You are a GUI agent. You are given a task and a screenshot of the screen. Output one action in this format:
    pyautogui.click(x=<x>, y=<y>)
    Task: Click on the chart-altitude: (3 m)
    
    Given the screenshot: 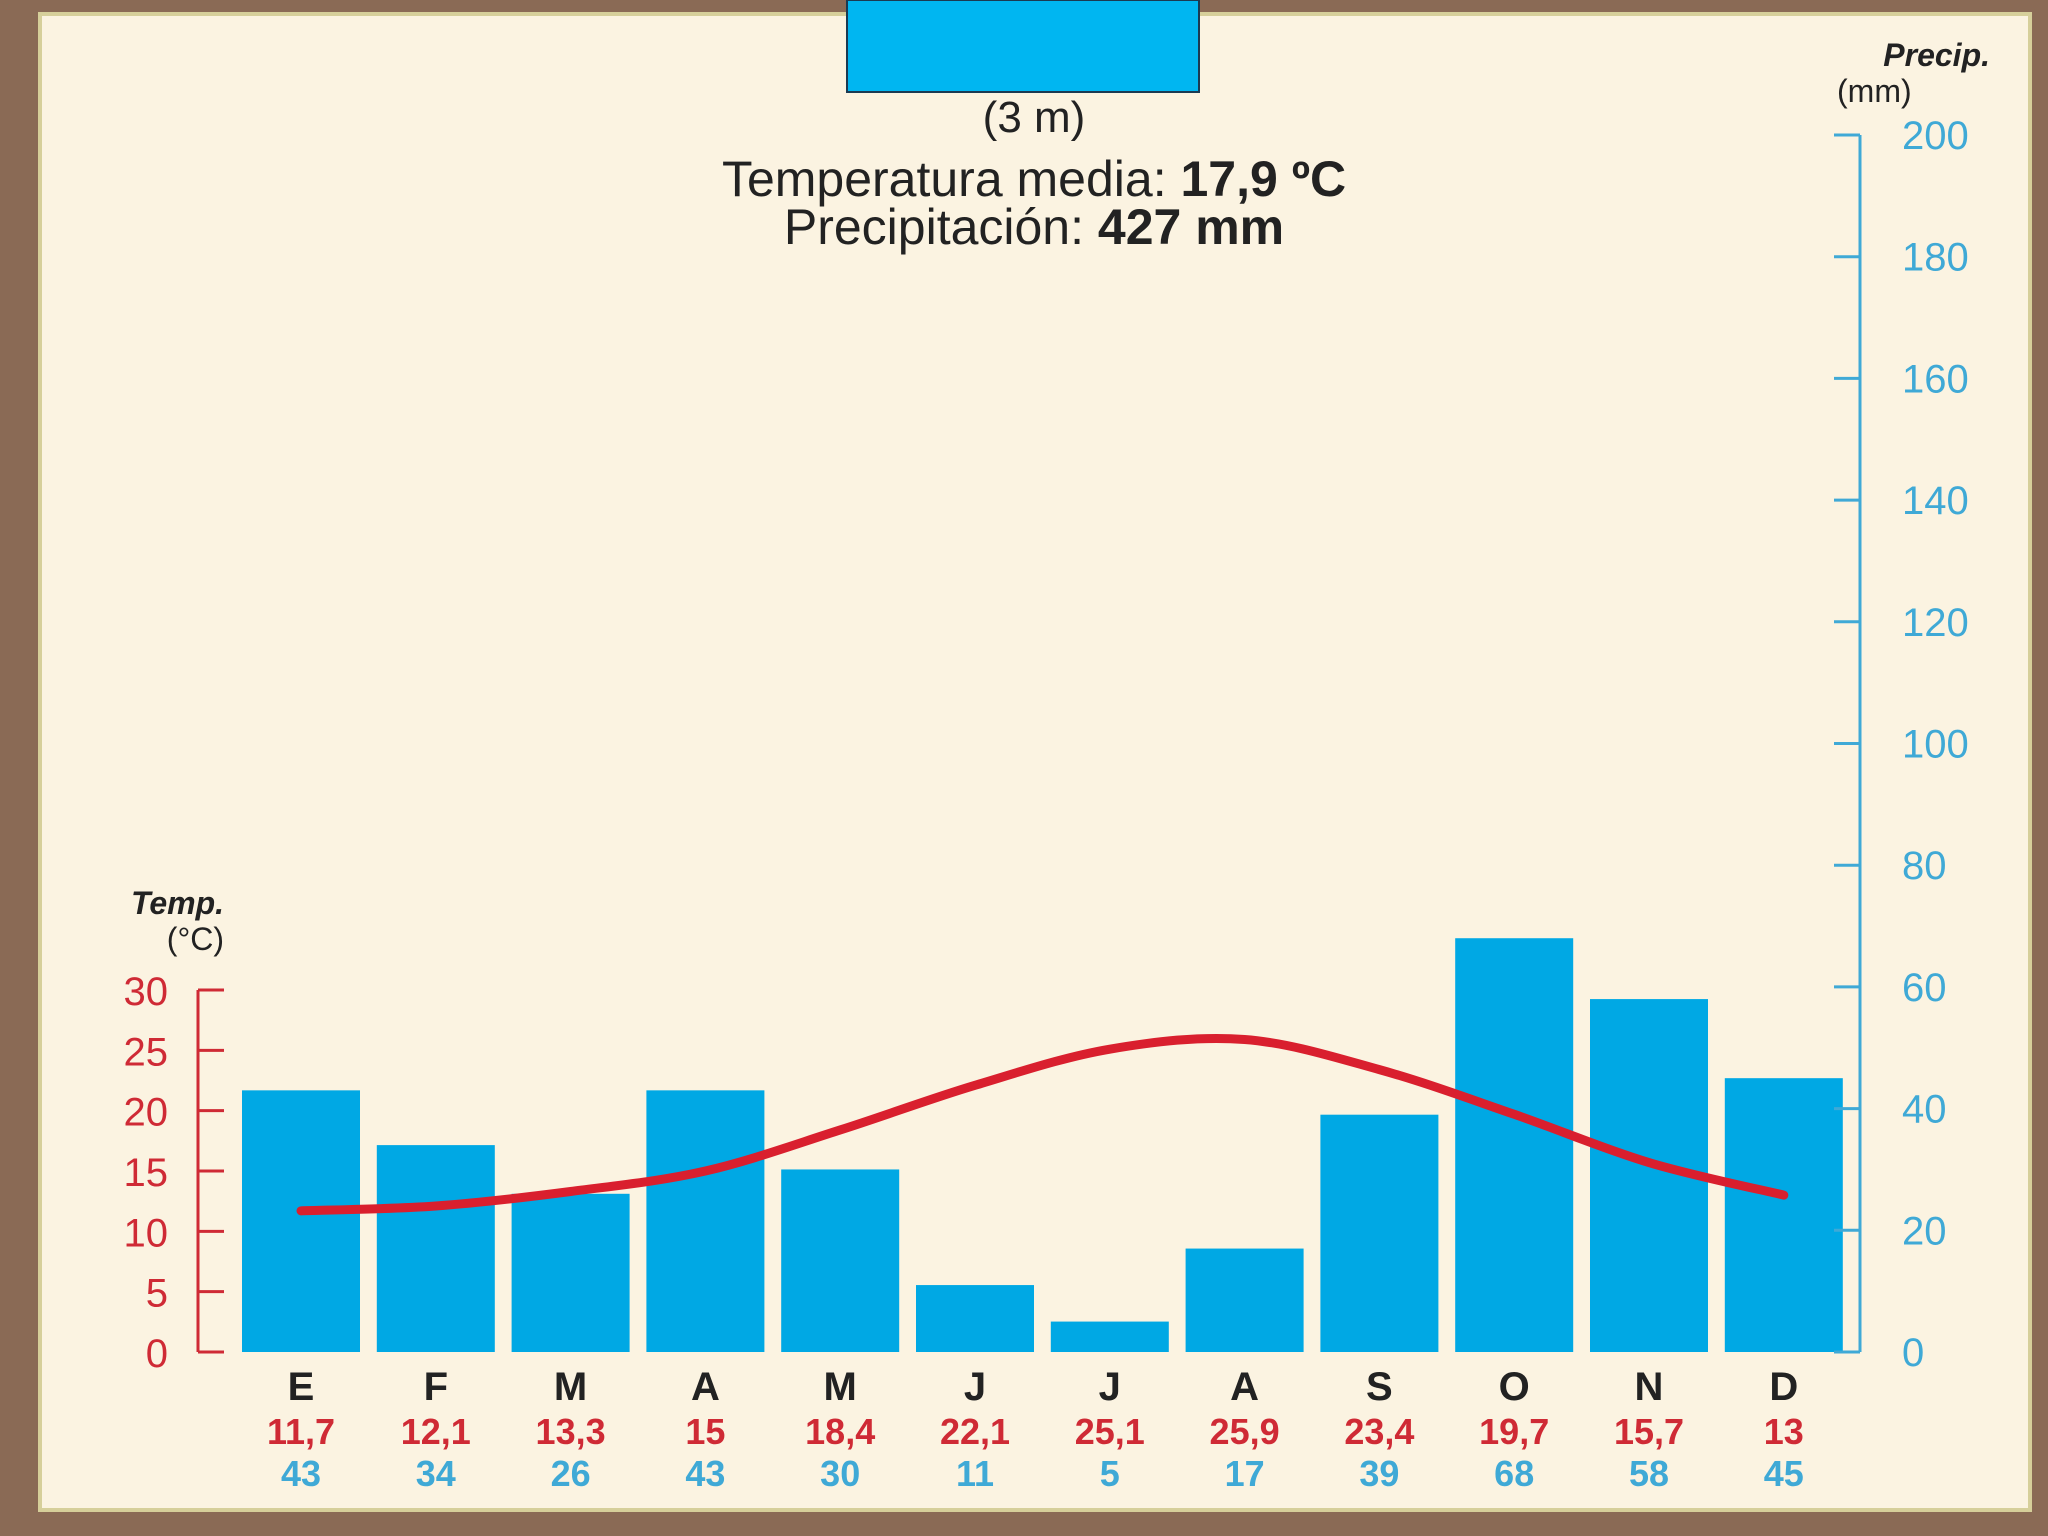 What is the action you would take?
    pyautogui.click(x=1034, y=117)
    